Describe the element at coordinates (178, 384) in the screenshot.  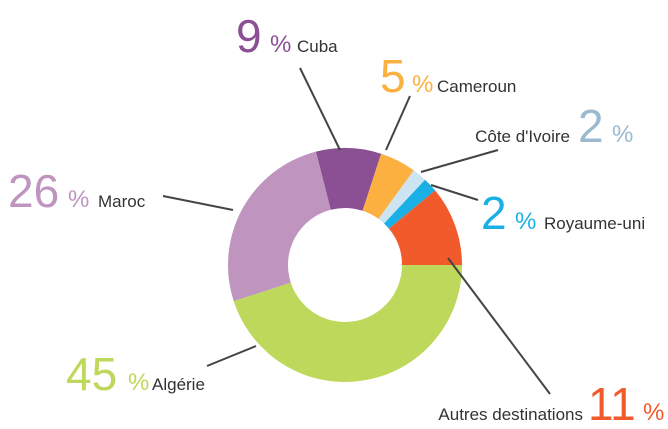
I see `category-label: Algérie` at that location.